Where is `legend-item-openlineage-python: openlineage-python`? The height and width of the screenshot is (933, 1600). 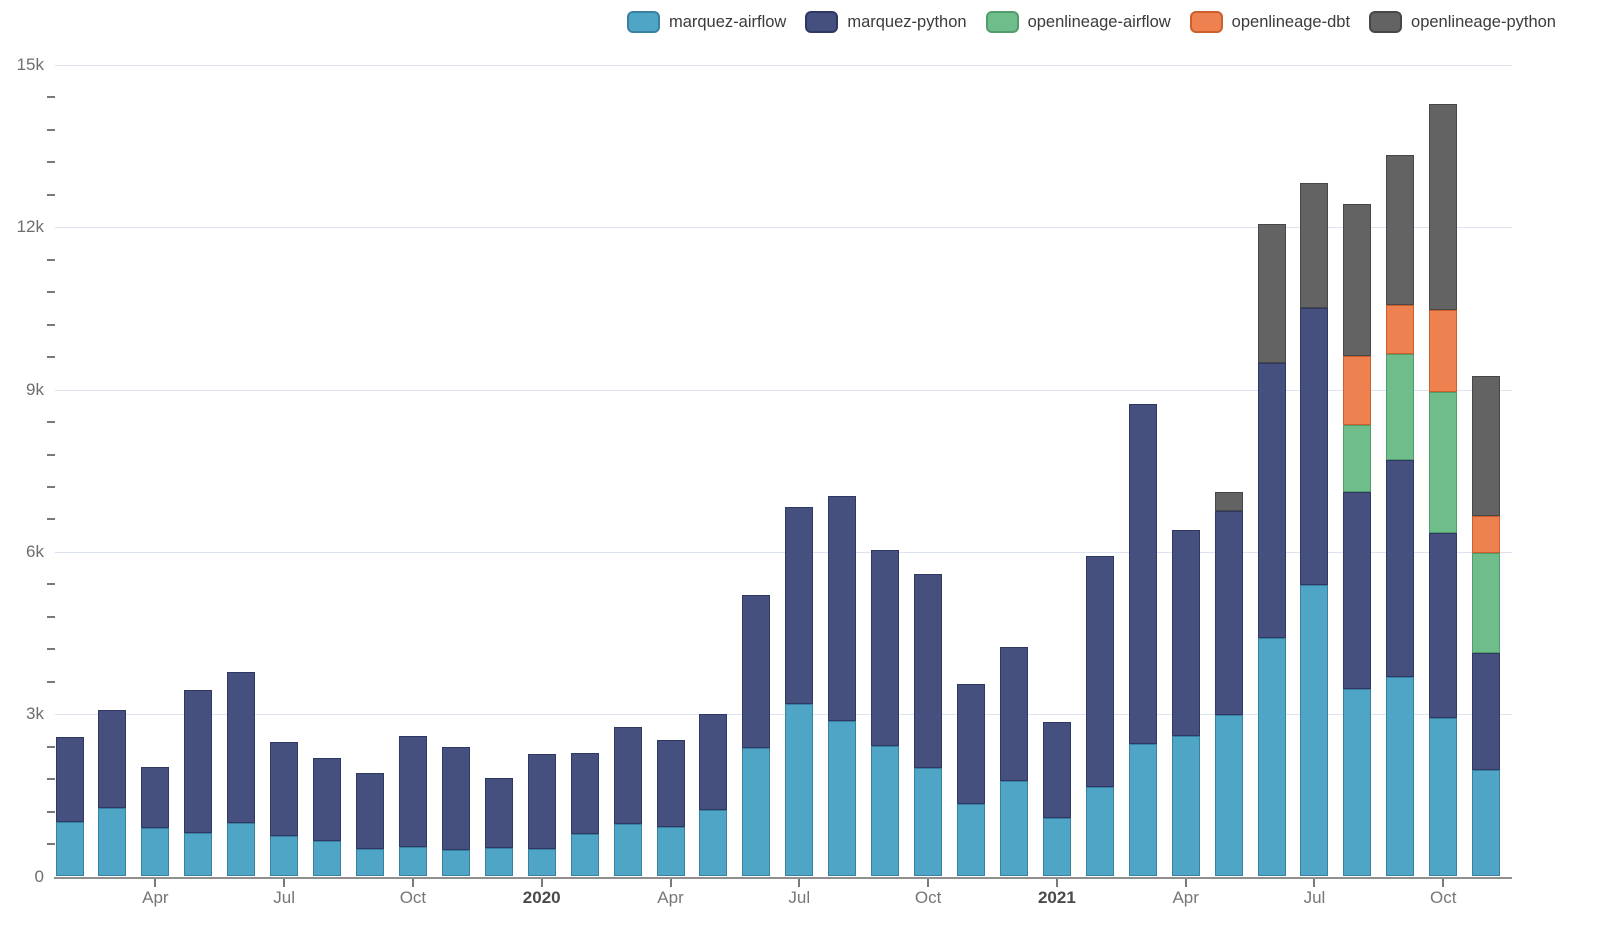 legend-item-openlineage-python: openlineage-python is located at coordinates (1462, 22).